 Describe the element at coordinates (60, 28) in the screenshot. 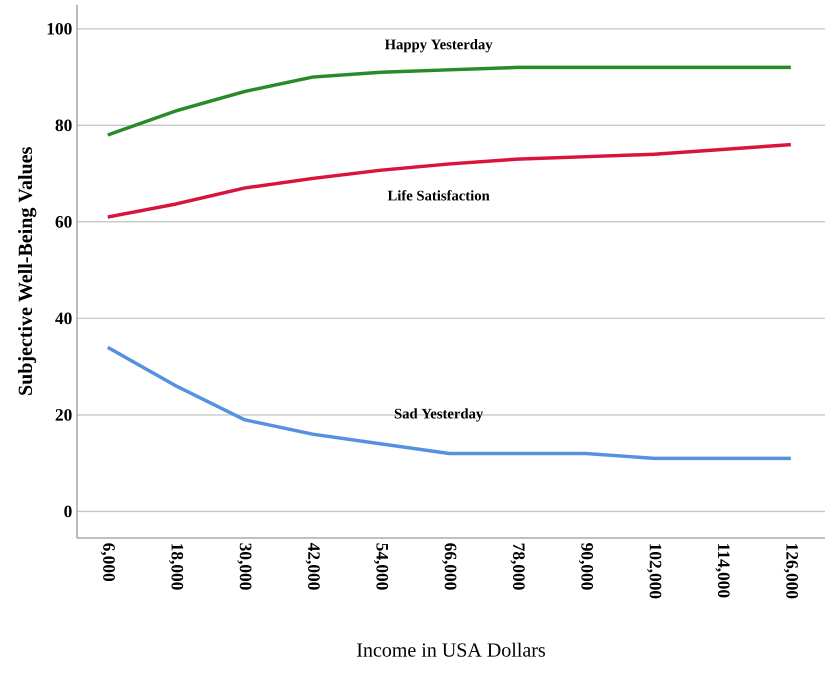

I see `y-tick-label: 100` at that location.